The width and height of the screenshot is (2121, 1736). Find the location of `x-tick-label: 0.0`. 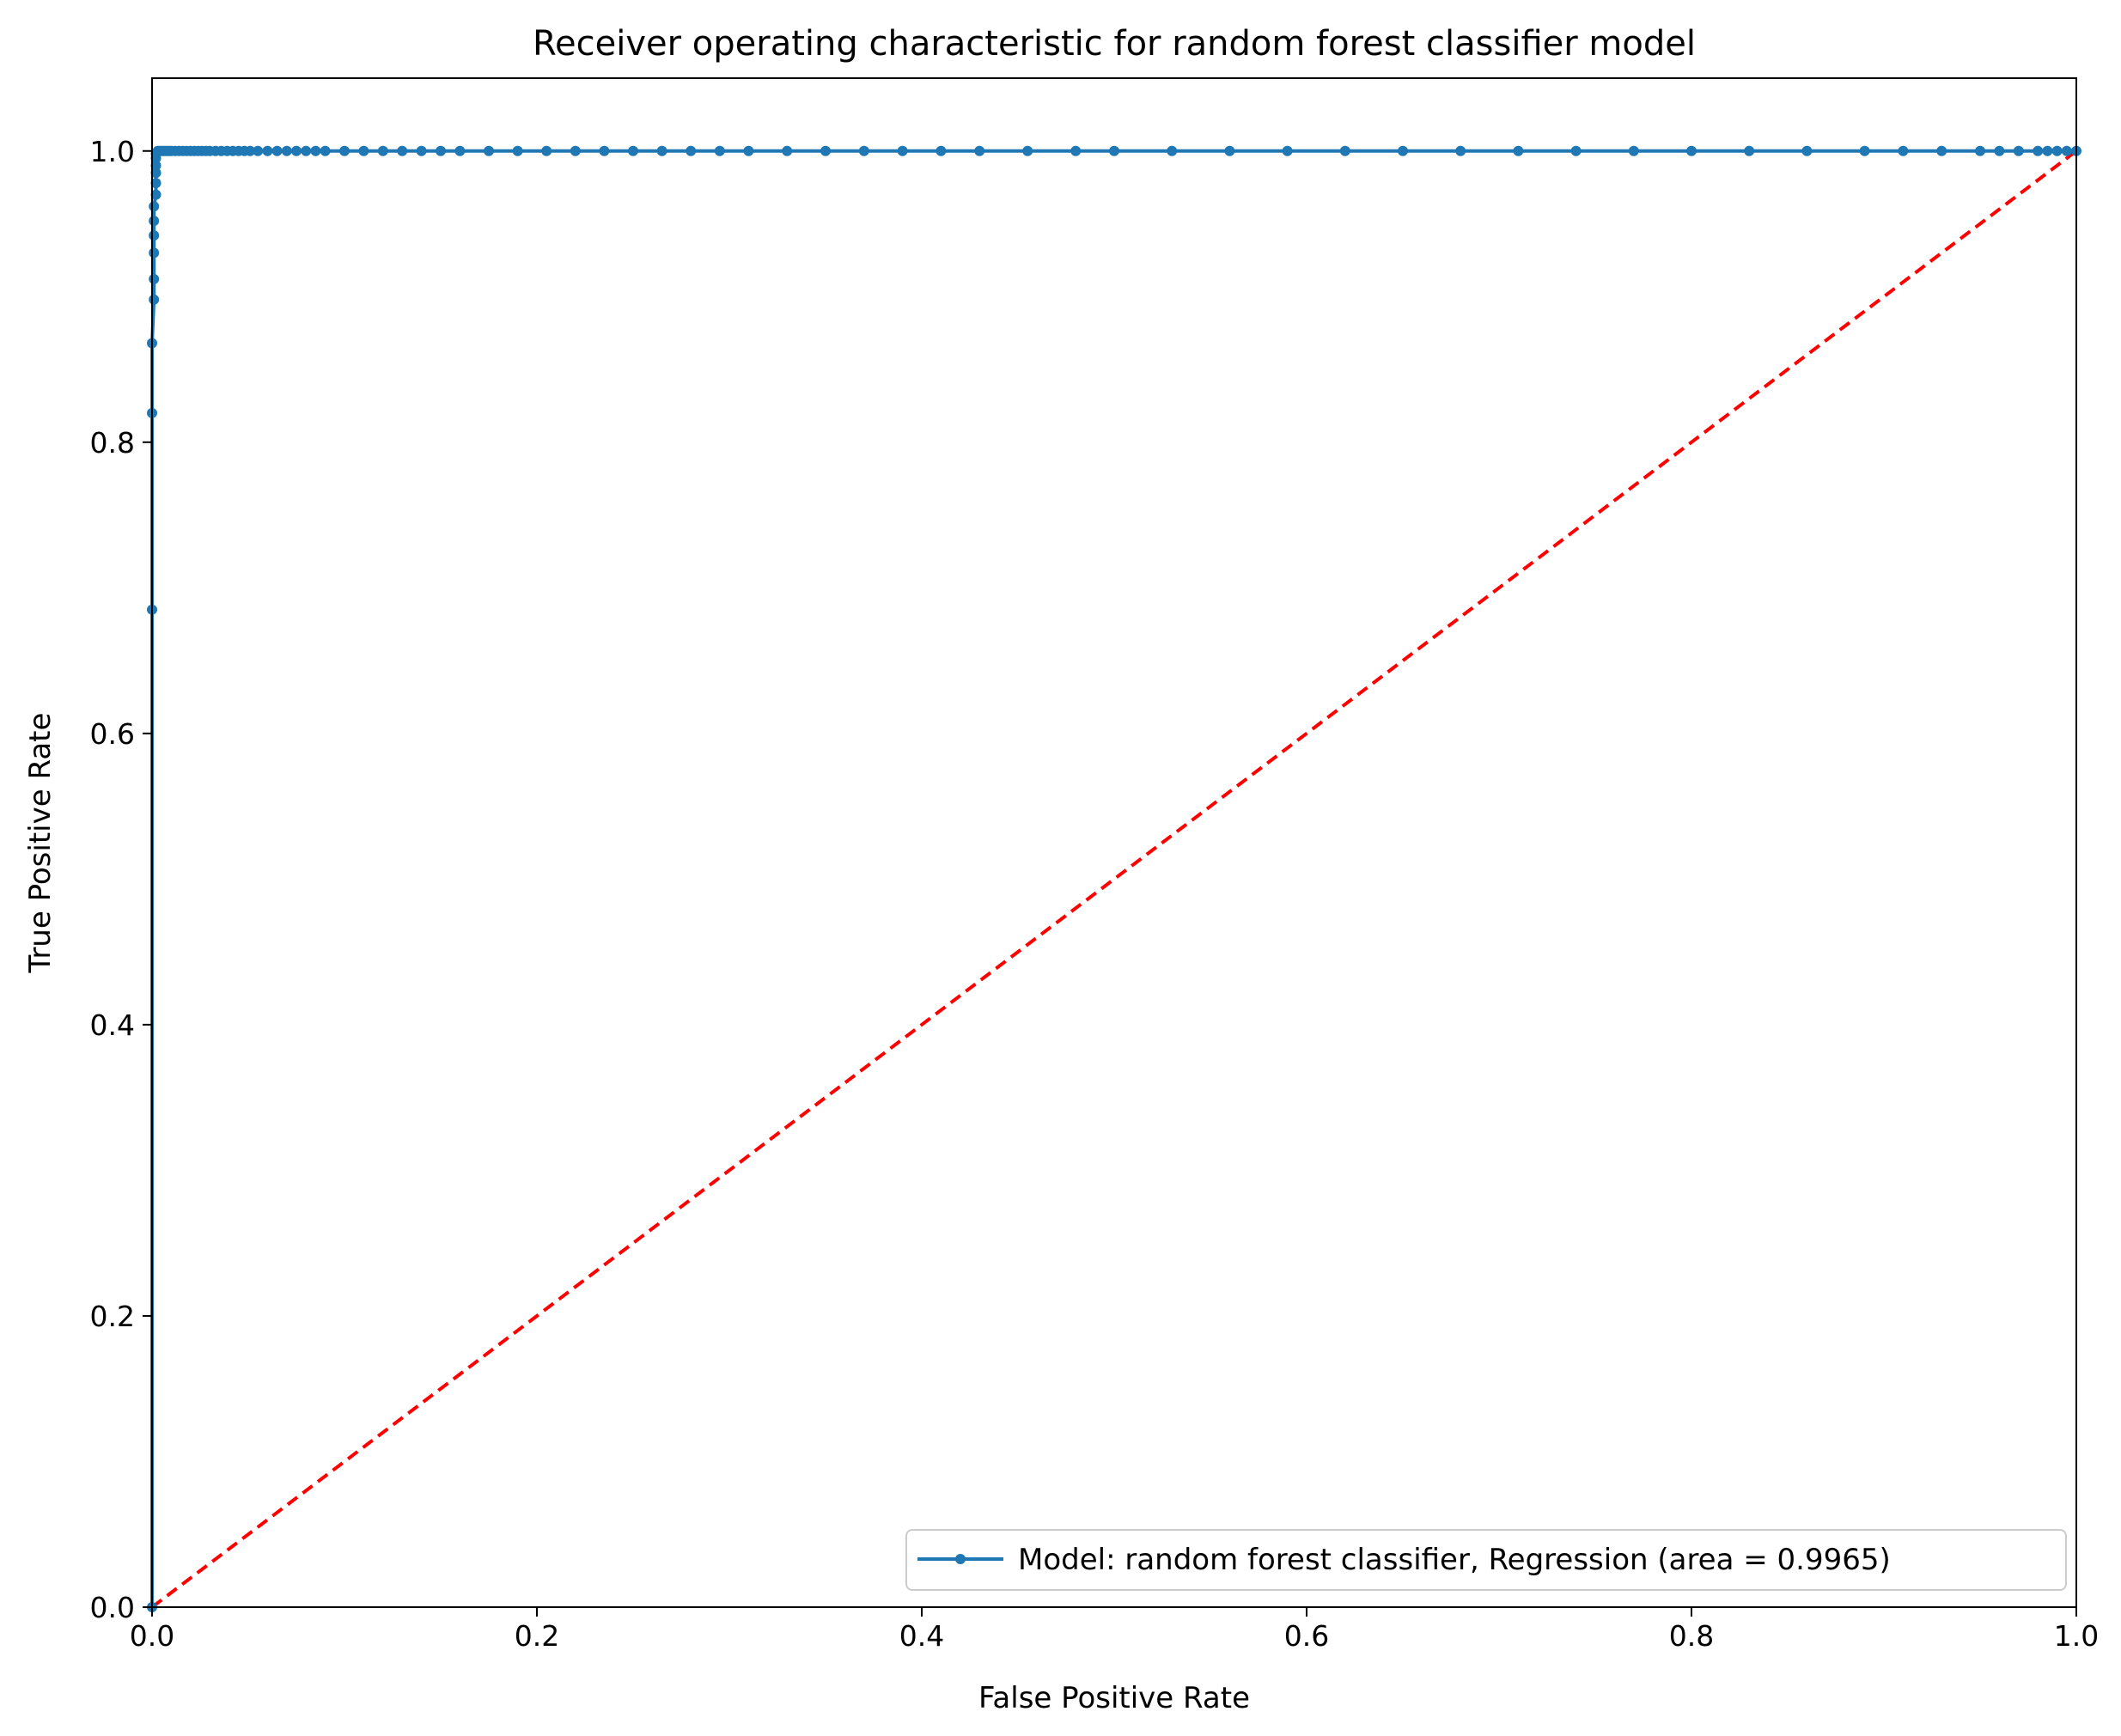

x-tick-label: 0.0 is located at coordinates (152, 1636).